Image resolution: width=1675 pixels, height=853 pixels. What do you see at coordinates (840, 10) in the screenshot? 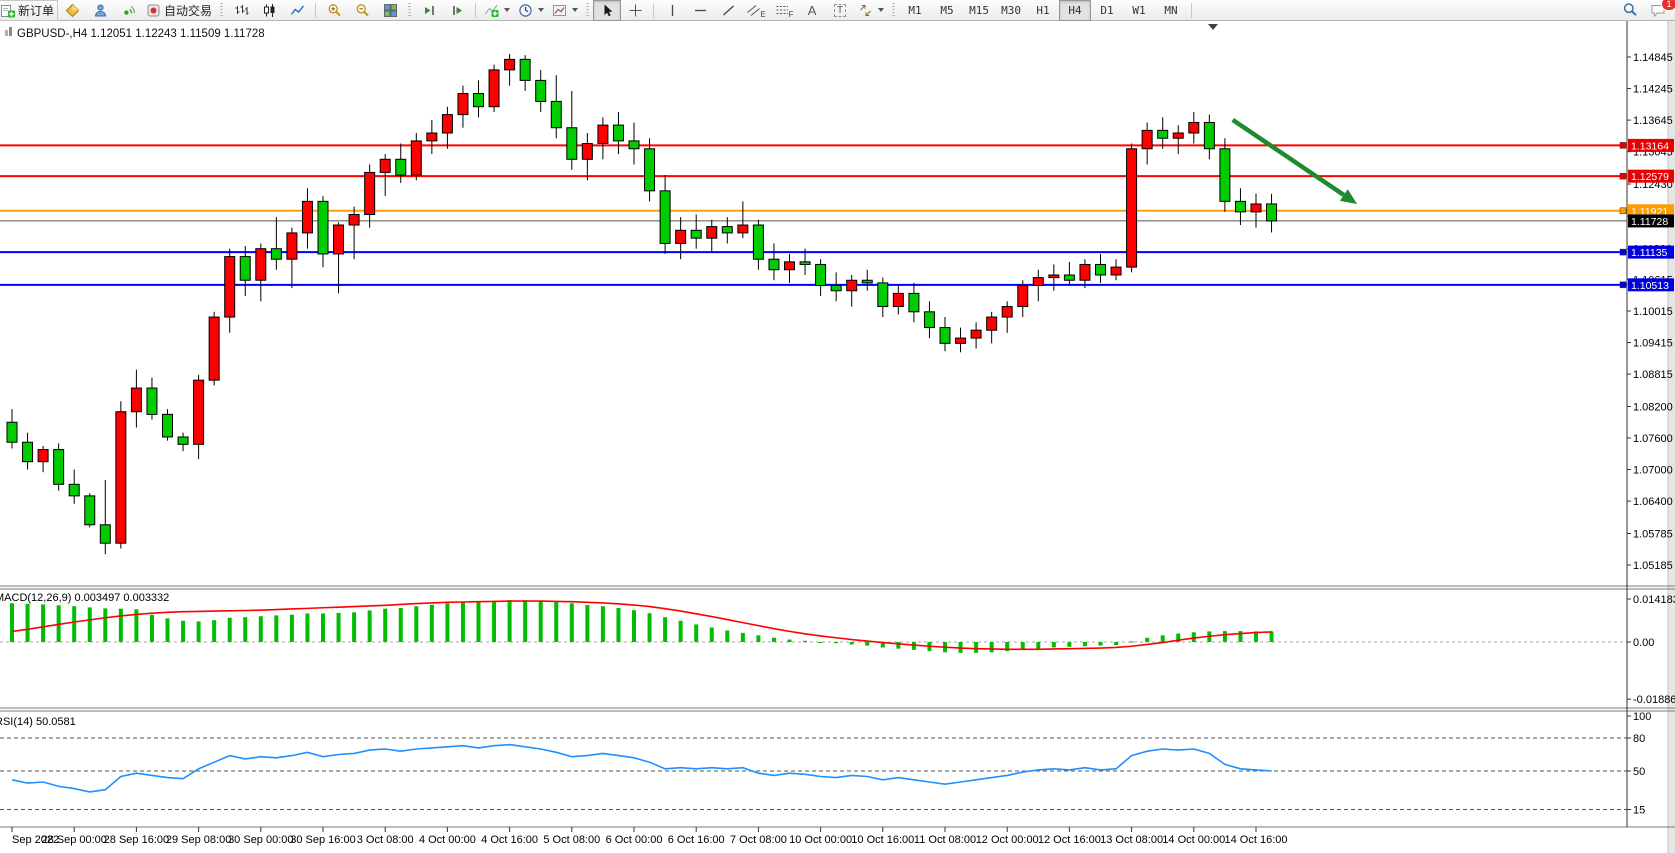
I see `text-label-button: T` at bounding box center [840, 10].